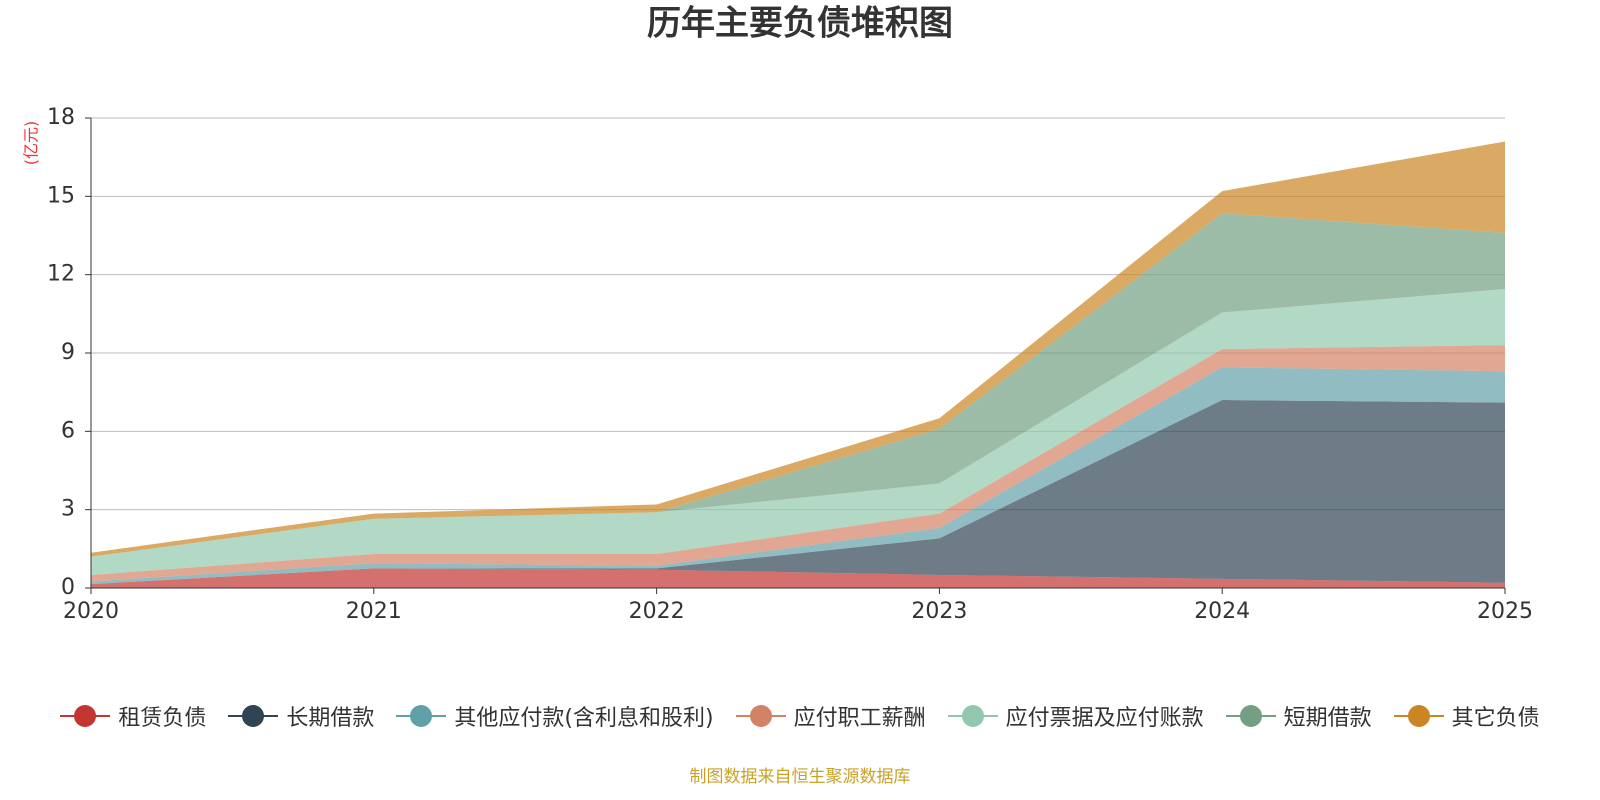  Describe the element at coordinates (939, 611) in the screenshot. I see `x-tick-label: 2023` at that location.